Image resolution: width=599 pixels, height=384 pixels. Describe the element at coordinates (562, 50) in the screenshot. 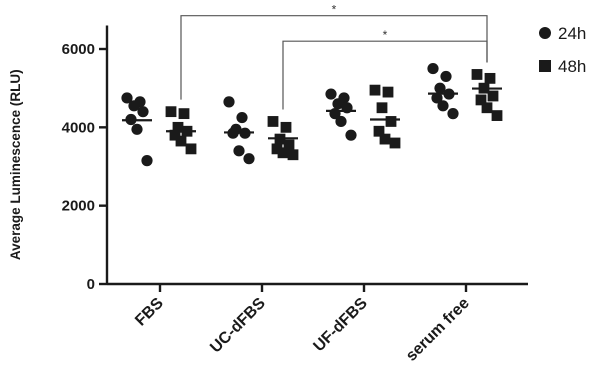

I see `legend: 24h 48h` at that location.